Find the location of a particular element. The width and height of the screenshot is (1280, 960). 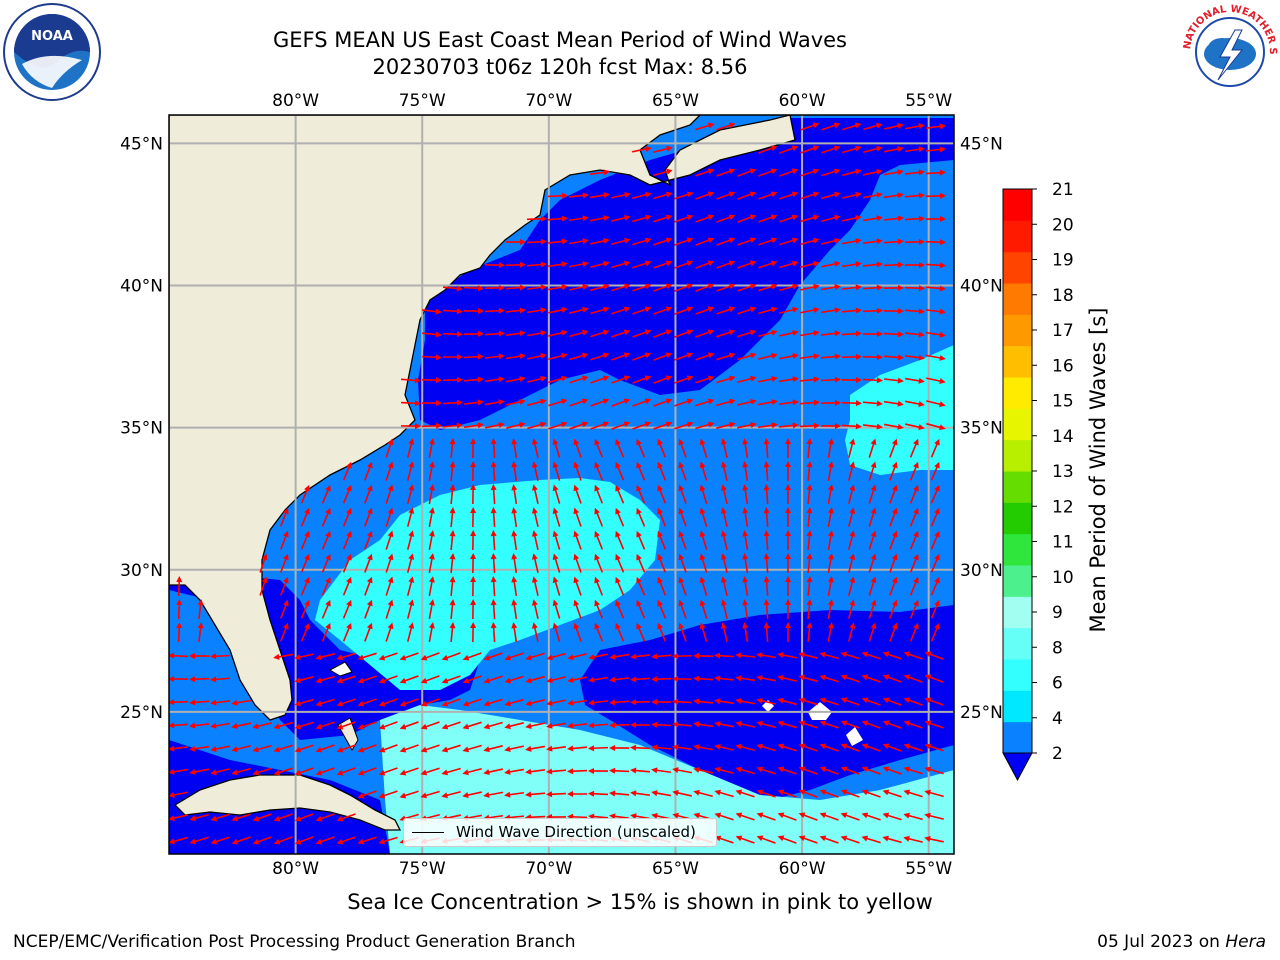

lon-label-top: 60°W is located at coordinates (802, 101).